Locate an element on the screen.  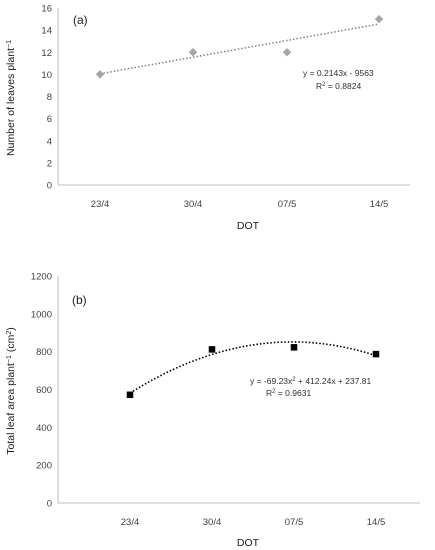
panel-b-y-tick-3: 600 is located at coordinates (44, 390).